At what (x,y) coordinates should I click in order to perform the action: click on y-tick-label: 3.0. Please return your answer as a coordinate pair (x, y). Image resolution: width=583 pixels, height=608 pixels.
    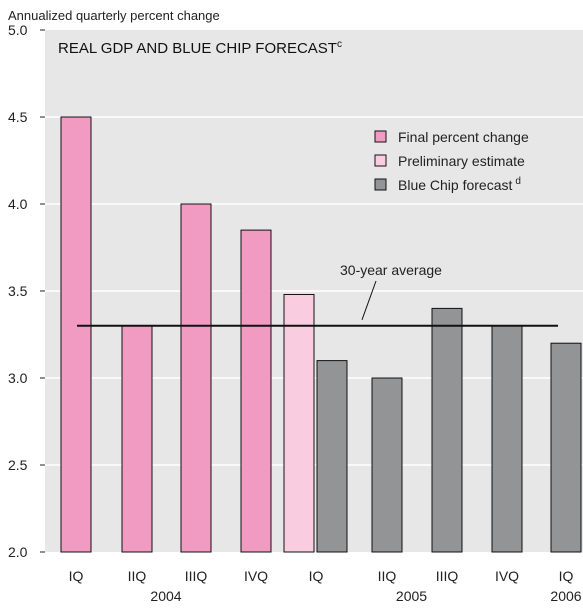
    Looking at the image, I should click on (18, 378).